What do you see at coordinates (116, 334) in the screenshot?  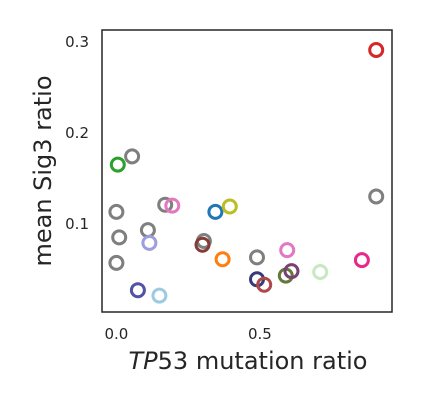 I see `x-tick-label: 0.0` at bounding box center [116, 334].